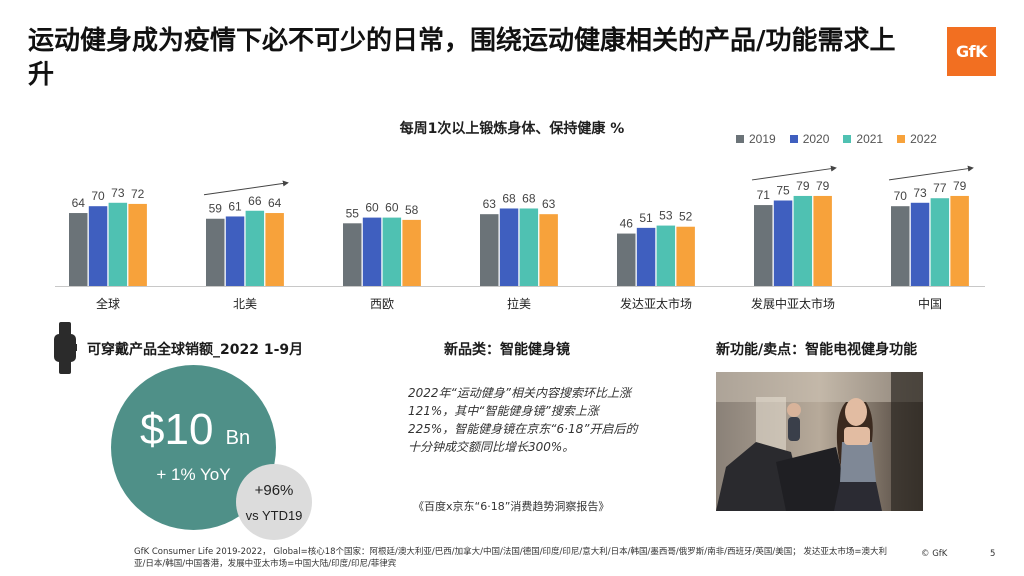 This screenshot has height=576, width=1024. What do you see at coordinates (934, 554) in the screenshot?
I see `copyright: © GfK` at bounding box center [934, 554].